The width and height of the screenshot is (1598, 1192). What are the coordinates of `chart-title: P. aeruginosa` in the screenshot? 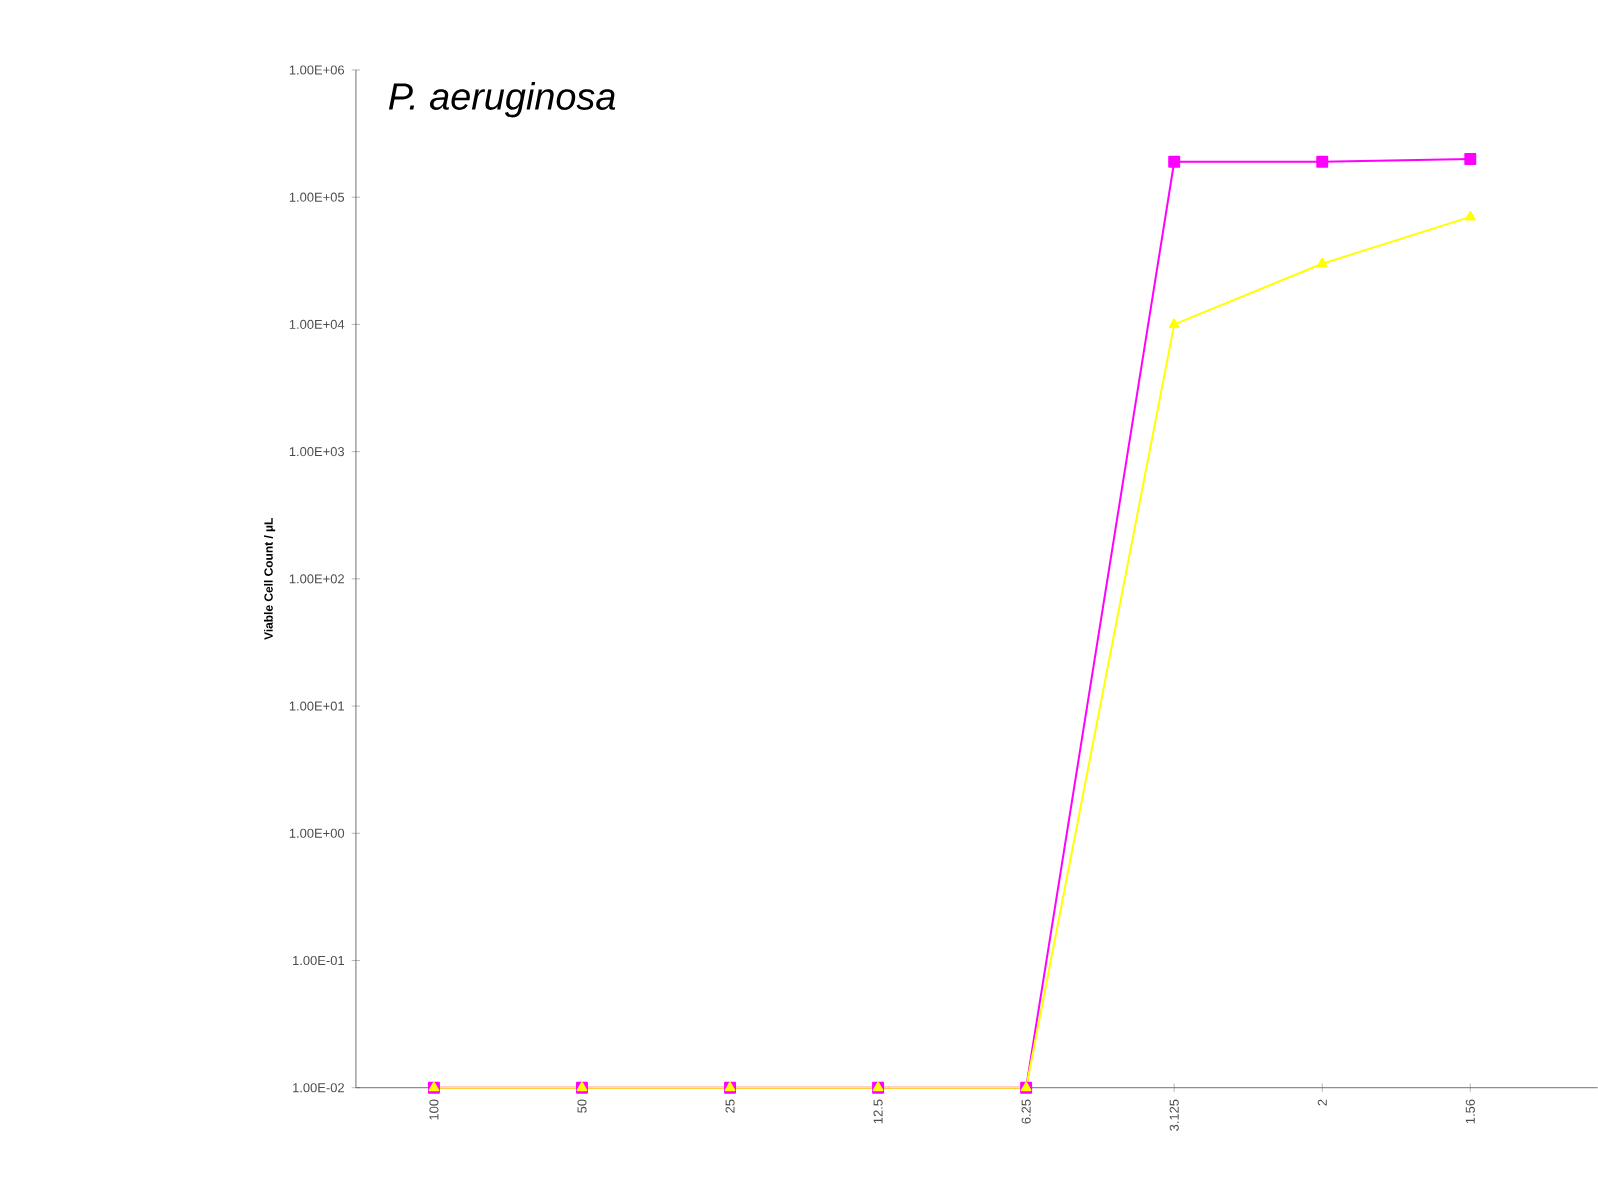 It's located at (502, 100).